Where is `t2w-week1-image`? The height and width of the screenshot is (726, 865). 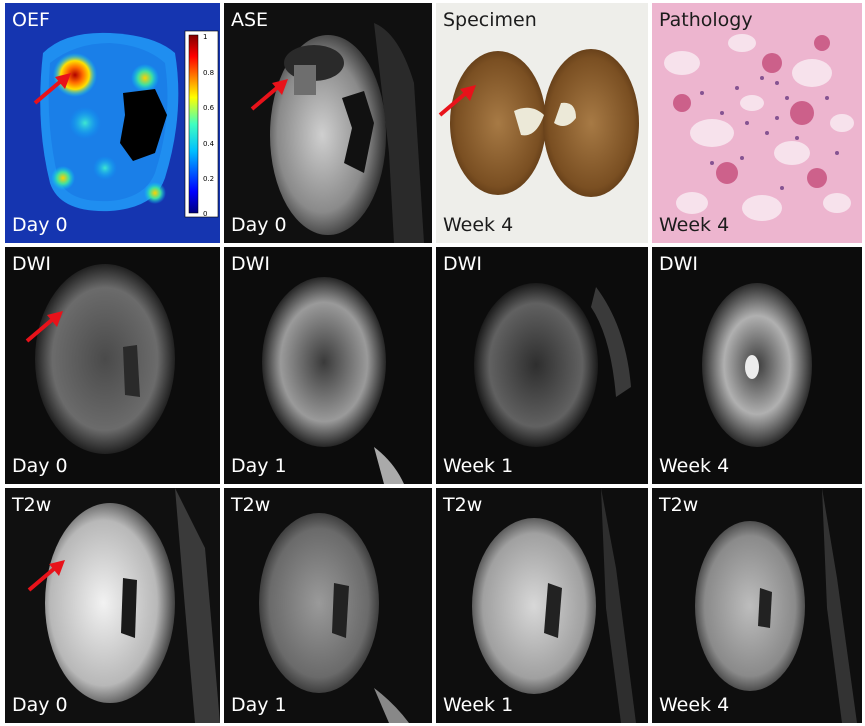 t2w-week1-image is located at coordinates (542, 605).